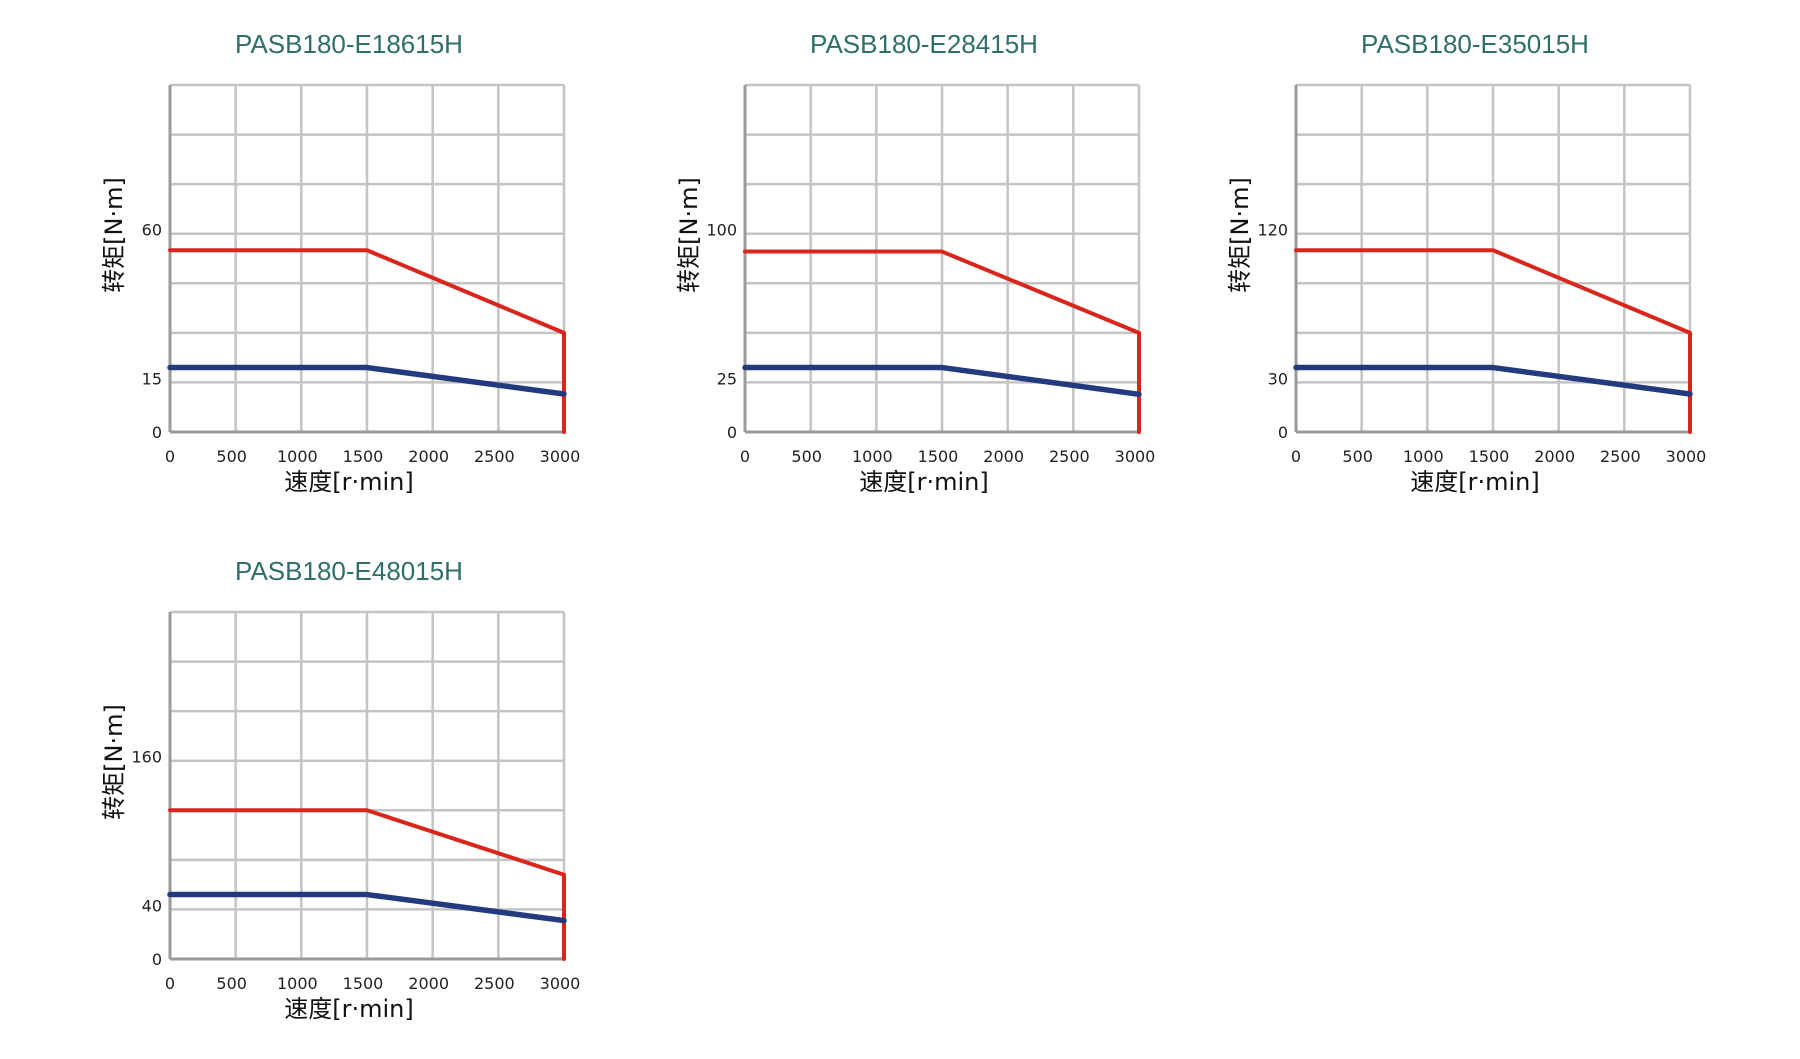  Describe the element at coordinates (152, 230) in the screenshot. I see `y-tick-label: 60` at that location.